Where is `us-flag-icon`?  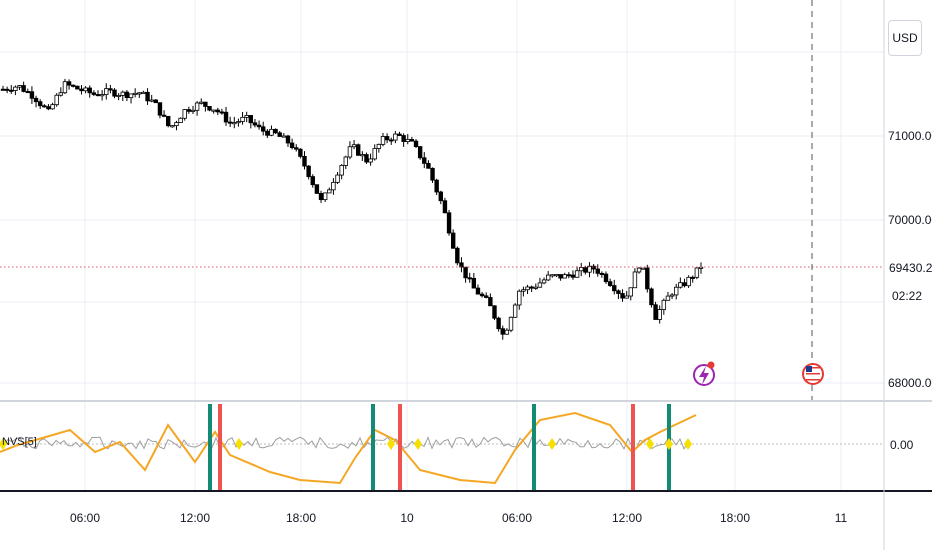
us-flag-icon is located at coordinates (813, 374).